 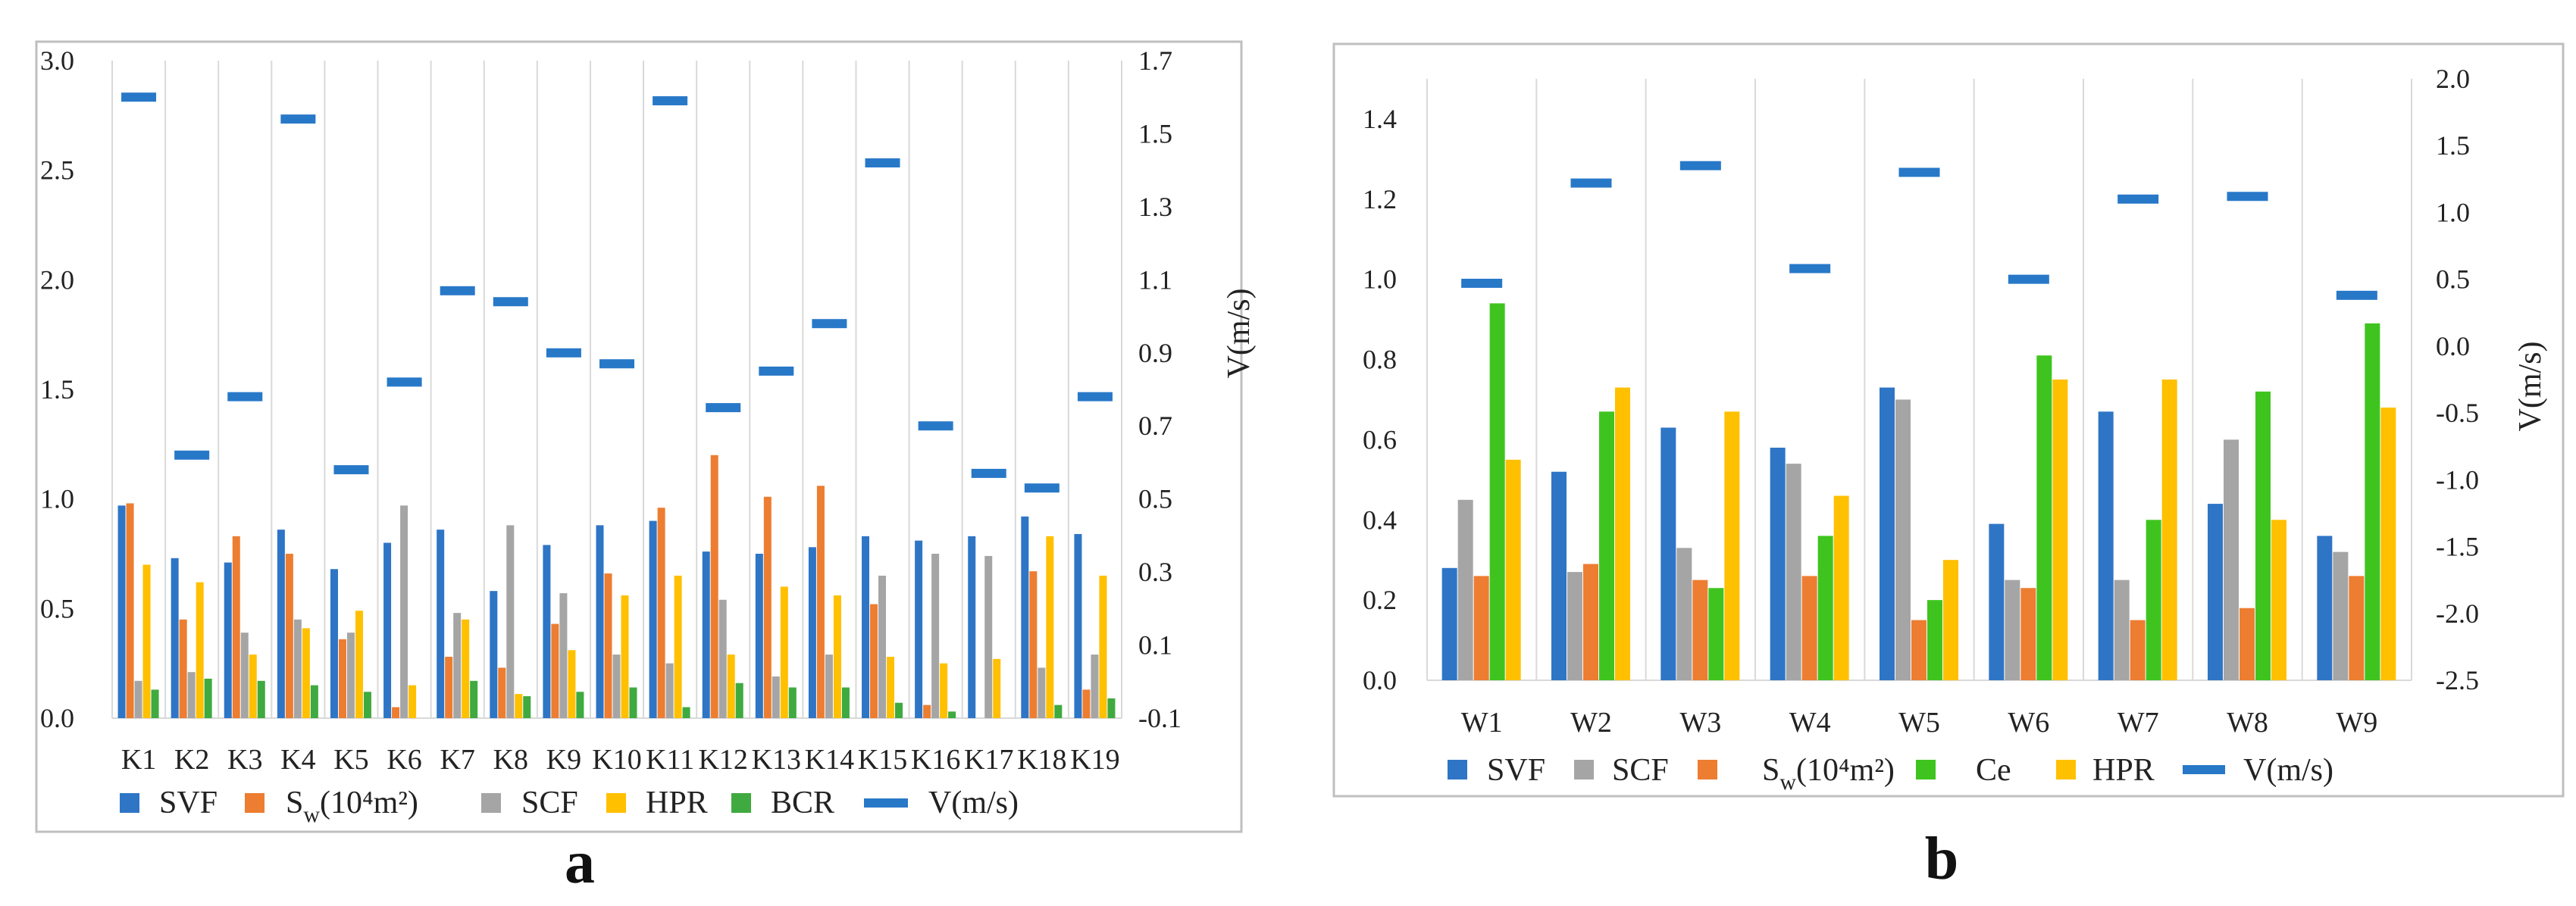 I want to click on bar-svf-k11, so click(x=653, y=619).